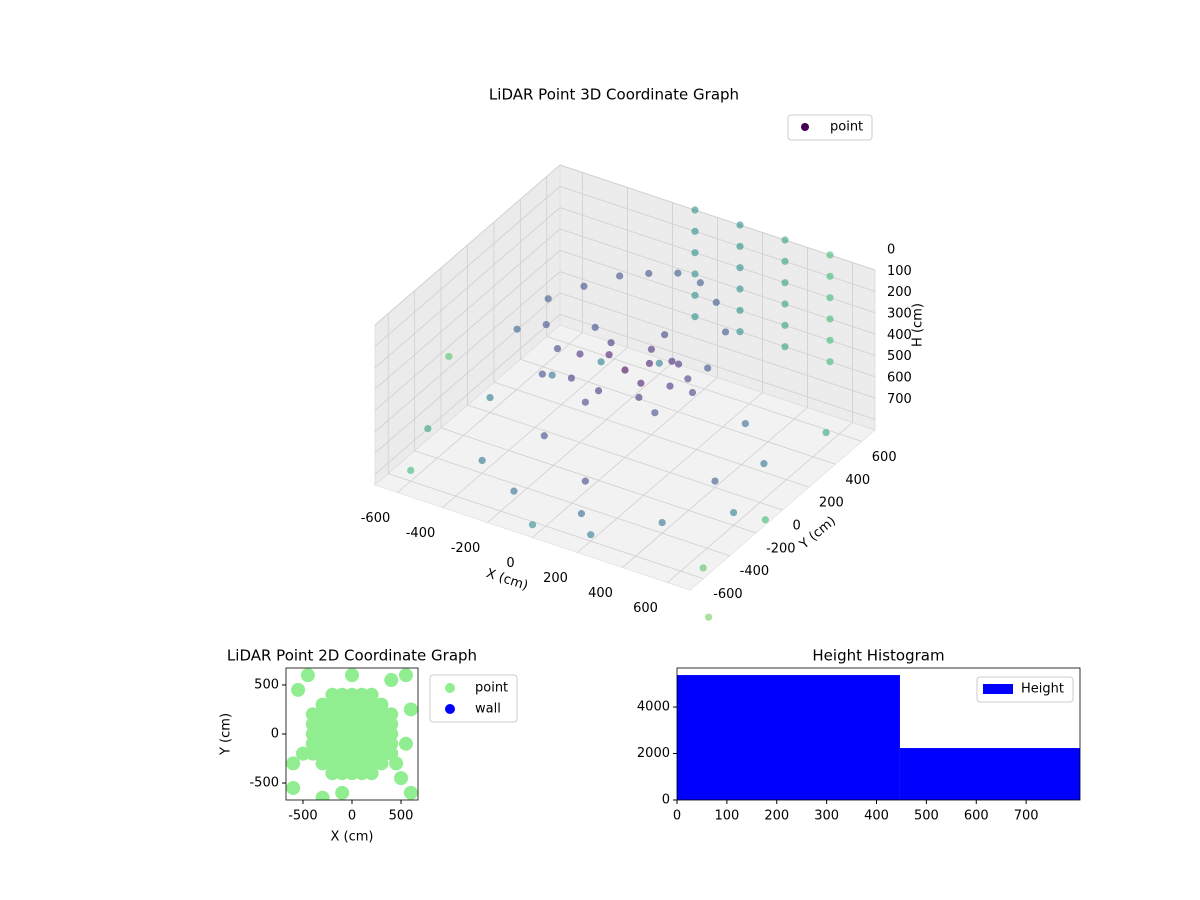  Describe the element at coordinates (998, 689) in the screenshot. I see `legend-patch` at that location.